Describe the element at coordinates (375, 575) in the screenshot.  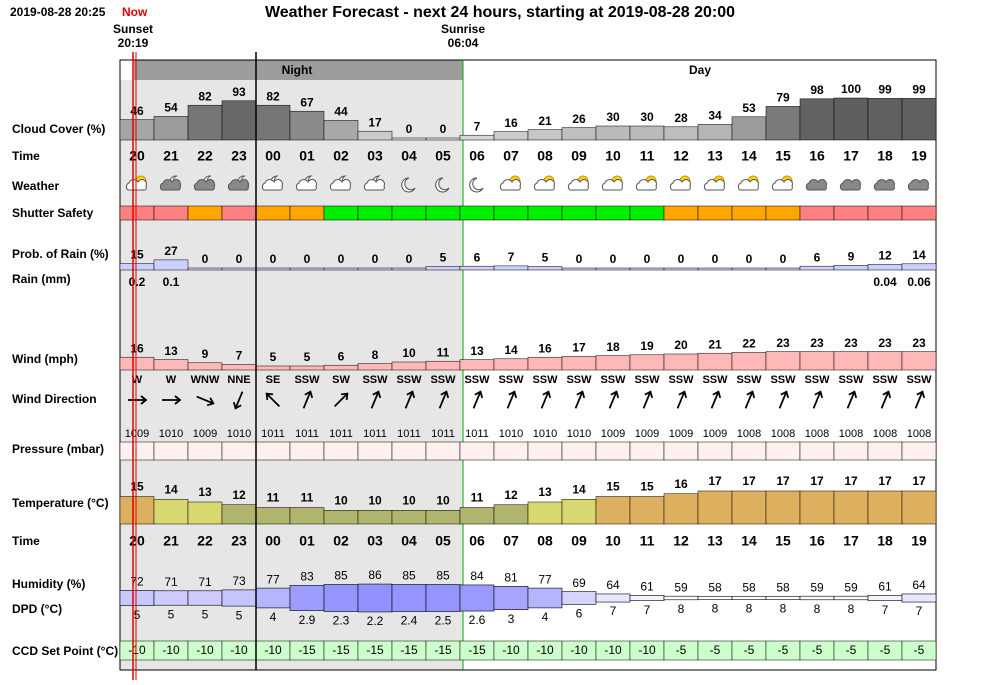
I see `humidity-value: 86` at that location.